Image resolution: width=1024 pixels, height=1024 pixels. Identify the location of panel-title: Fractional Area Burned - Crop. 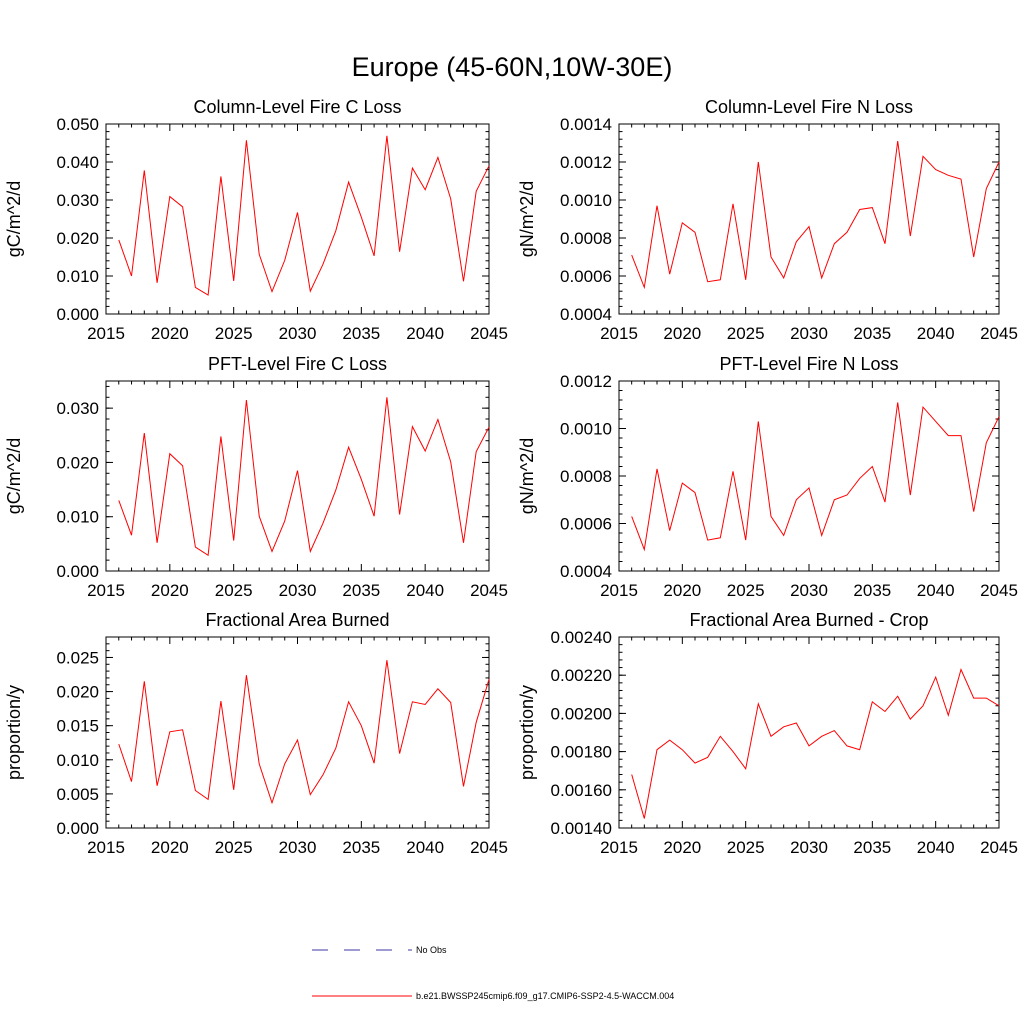
(808, 620).